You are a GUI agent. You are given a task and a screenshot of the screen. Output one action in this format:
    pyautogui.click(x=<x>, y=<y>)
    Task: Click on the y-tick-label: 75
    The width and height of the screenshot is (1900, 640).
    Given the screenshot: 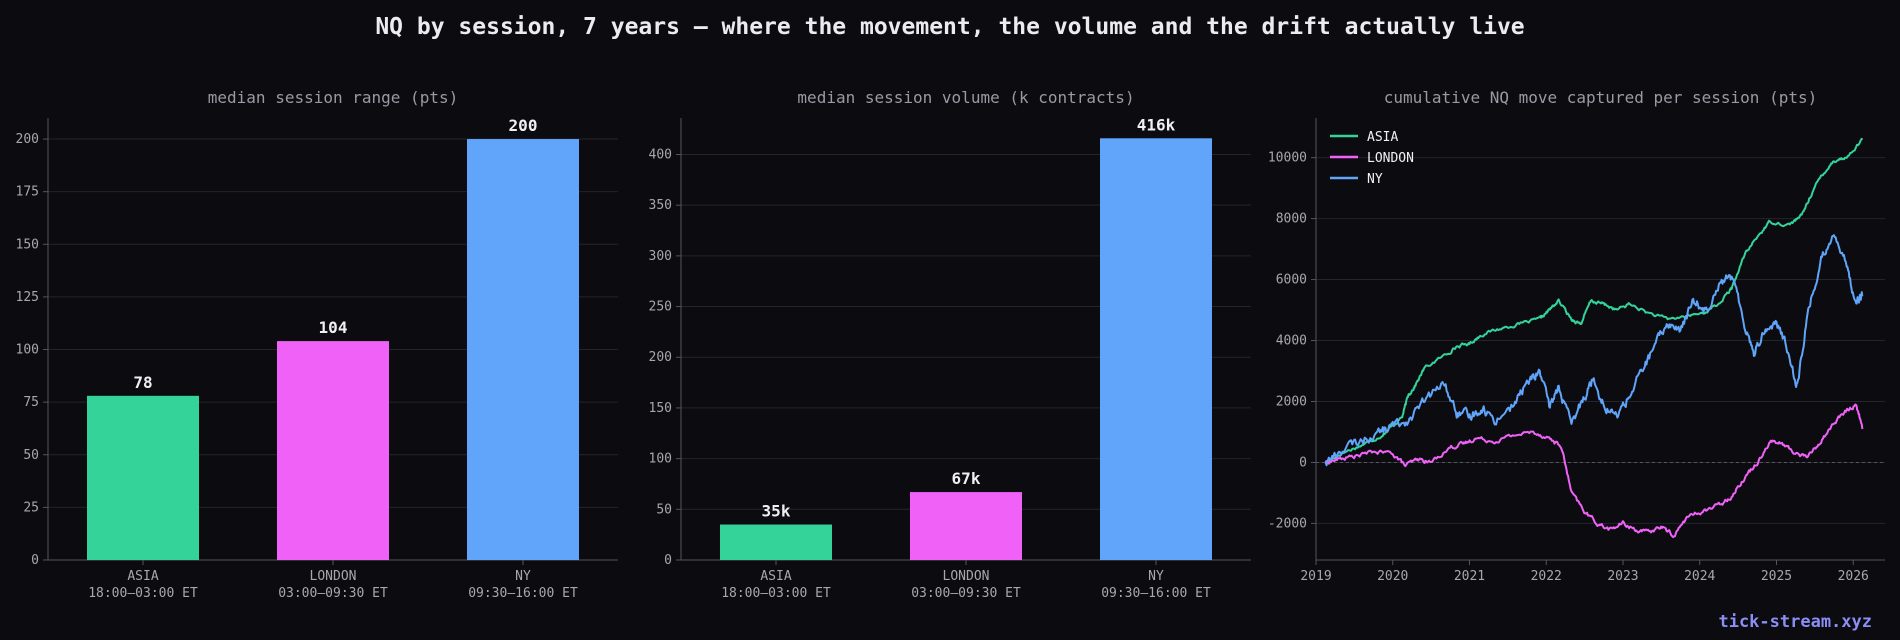 What is the action you would take?
    pyautogui.click(x=31, y=402)
    